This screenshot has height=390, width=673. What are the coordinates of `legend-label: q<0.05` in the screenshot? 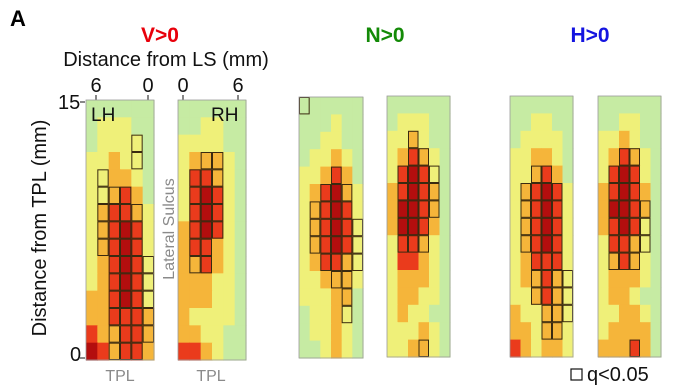 It's located at (618, 375).